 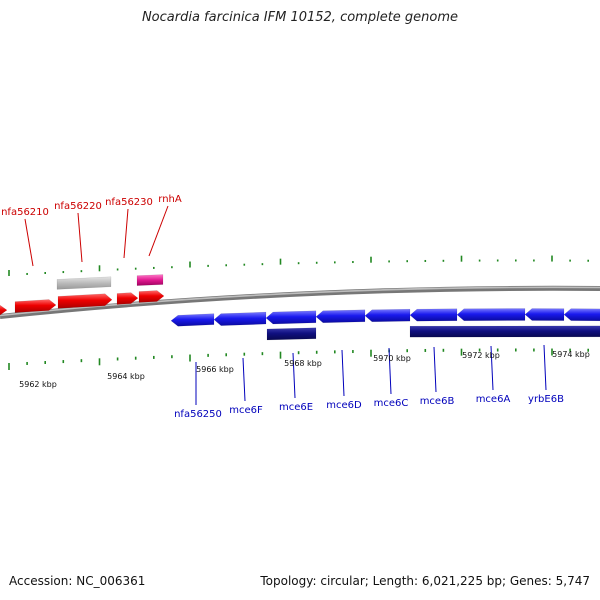 I want to click on kbp-label-5962: 5962 kbp, so click(x=38, y=384).